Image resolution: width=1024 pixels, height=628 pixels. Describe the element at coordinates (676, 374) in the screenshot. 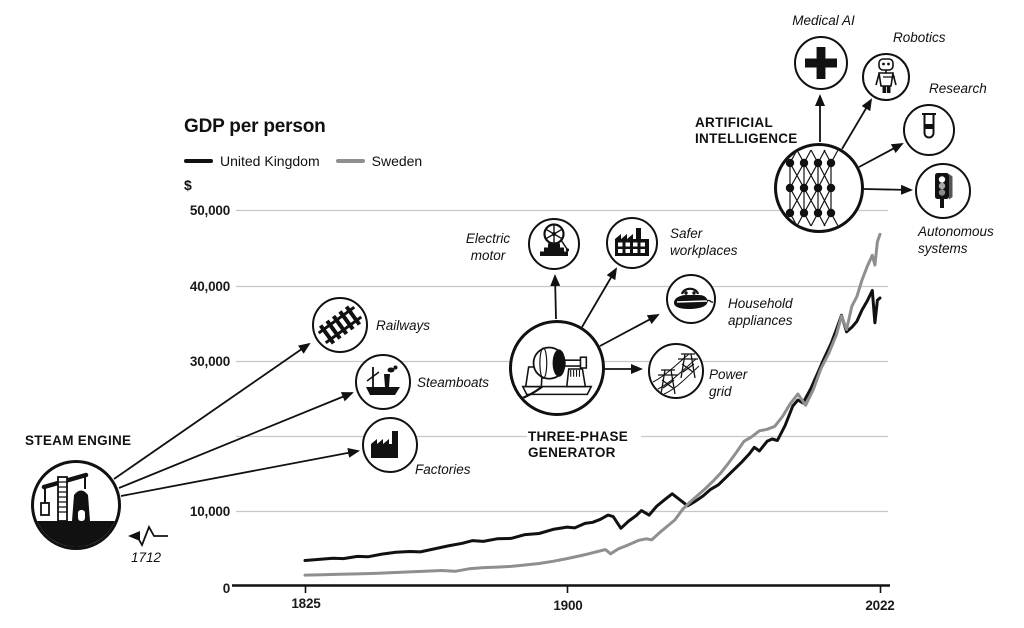

I see `power-grid-icon` at that location.